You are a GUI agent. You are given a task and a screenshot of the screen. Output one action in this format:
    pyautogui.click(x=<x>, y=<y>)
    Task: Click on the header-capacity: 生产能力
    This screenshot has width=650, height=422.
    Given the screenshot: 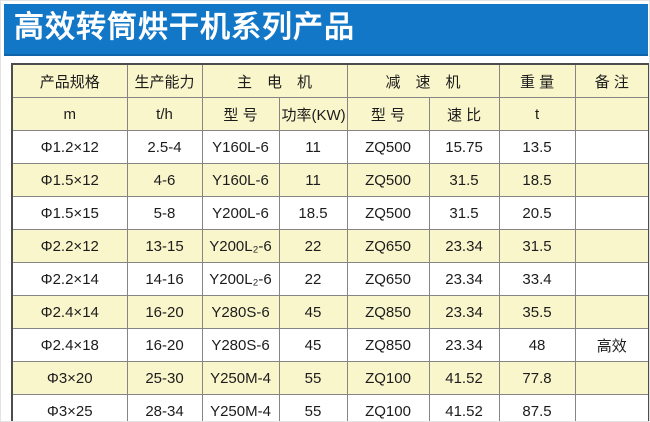 What is the action you would take?
    pyautogui.click(x=164, y=80)
    